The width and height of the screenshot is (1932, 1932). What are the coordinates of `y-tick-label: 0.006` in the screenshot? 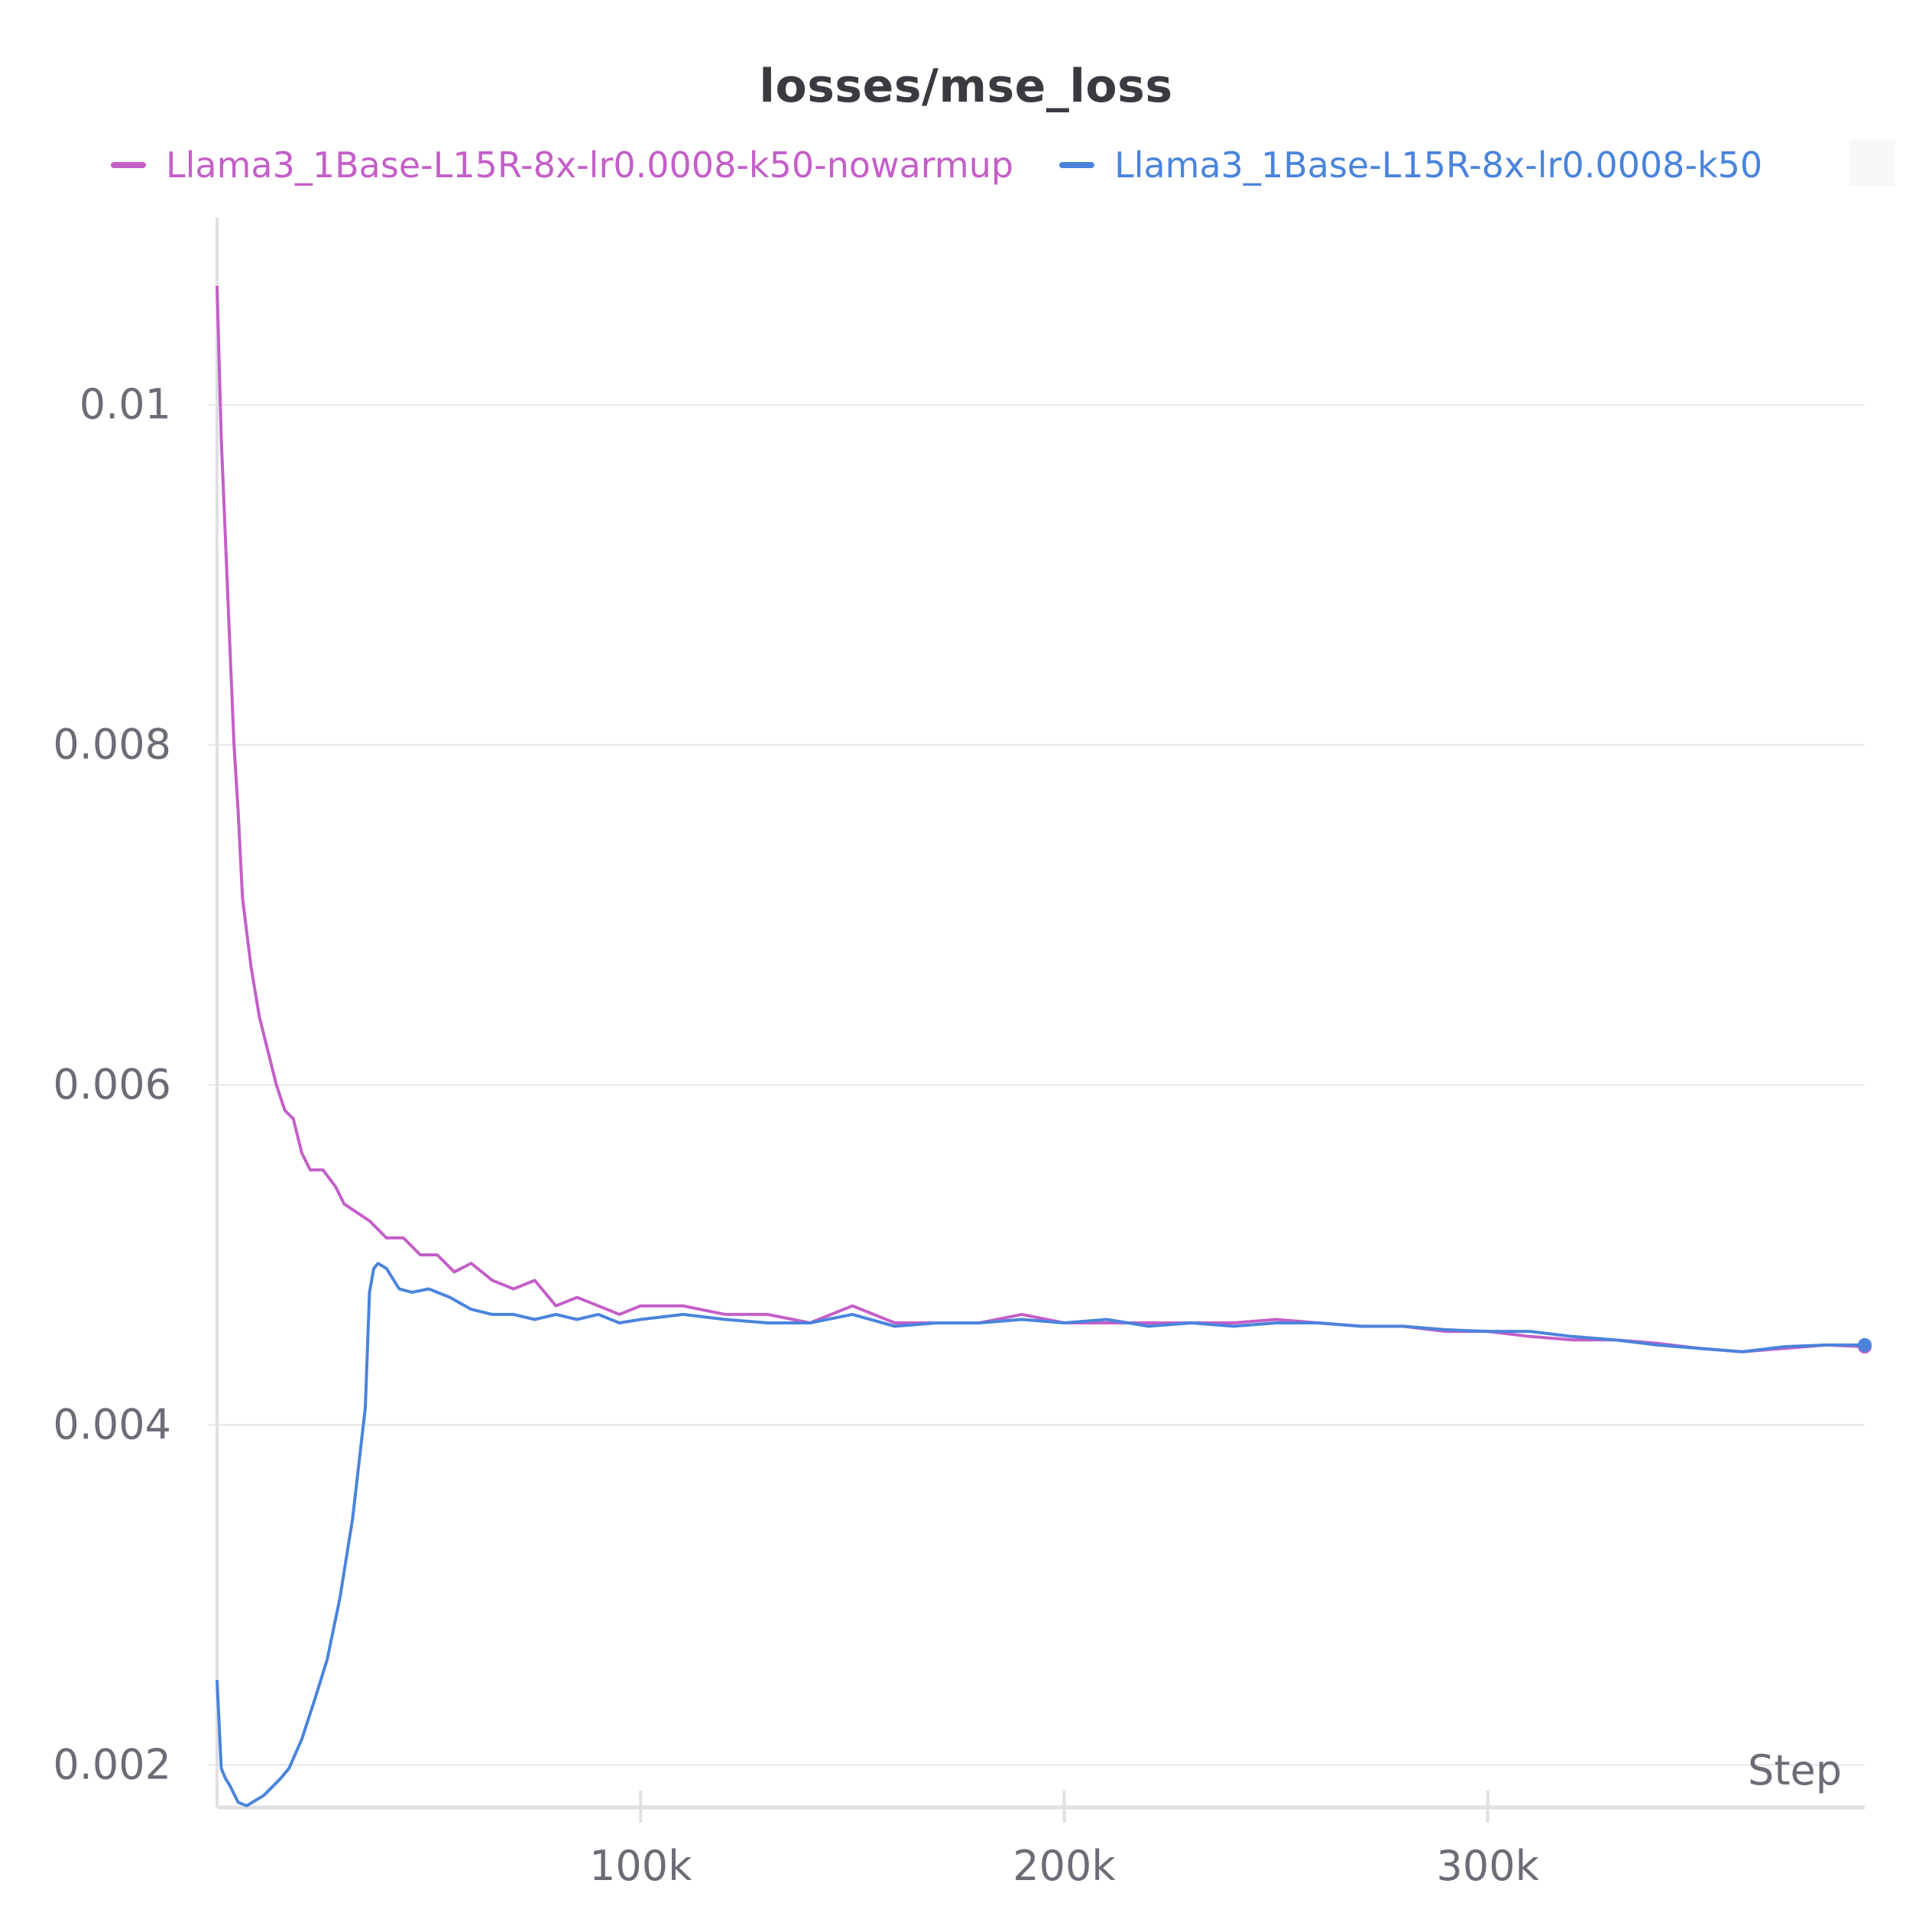 It's located at (112, 1085).